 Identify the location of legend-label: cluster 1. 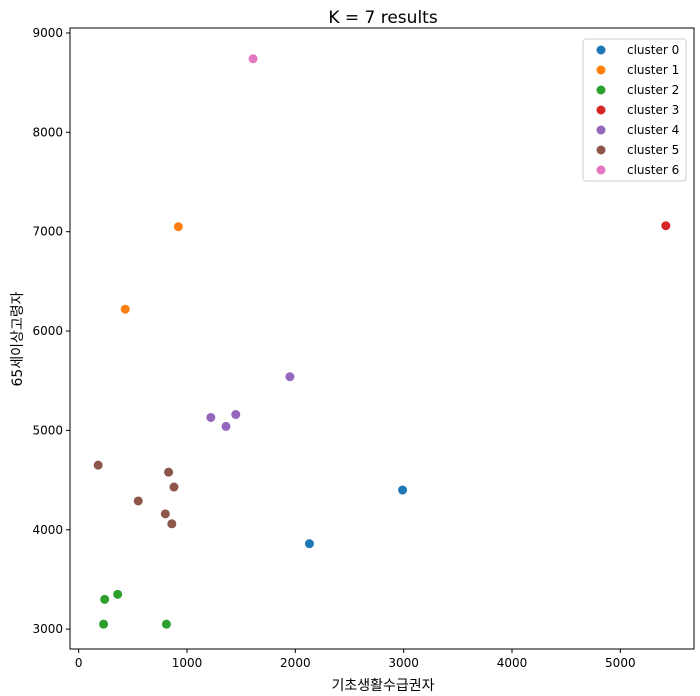
(653, 70).